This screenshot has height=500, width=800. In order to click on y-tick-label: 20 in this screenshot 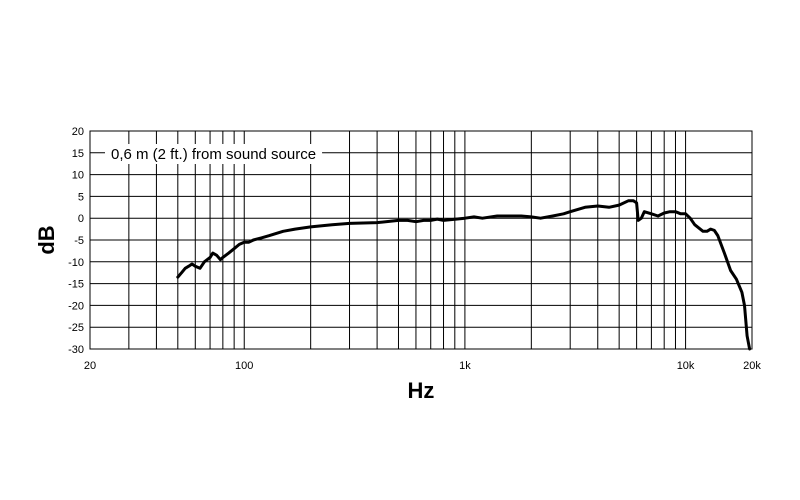, I will do `click(78, 132)`.